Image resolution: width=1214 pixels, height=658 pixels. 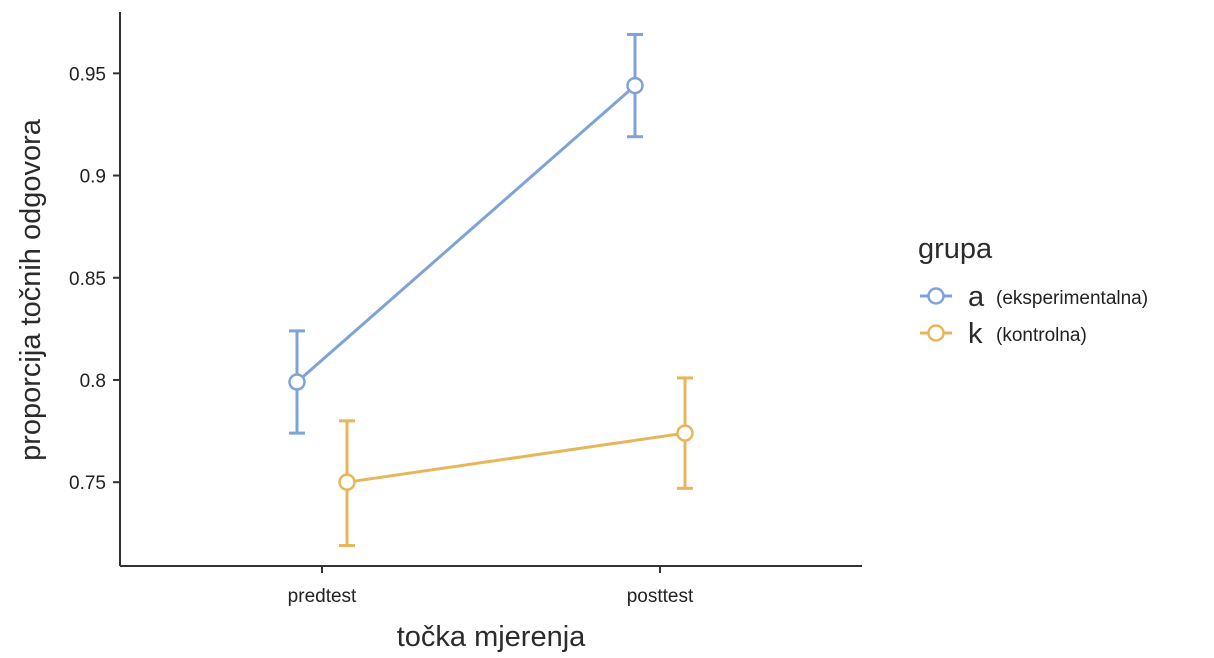 What do you see at coordinates (491, 586) in the screenshot?
I see `x-axis: predtest posttest` at bounding box center [491, 586].